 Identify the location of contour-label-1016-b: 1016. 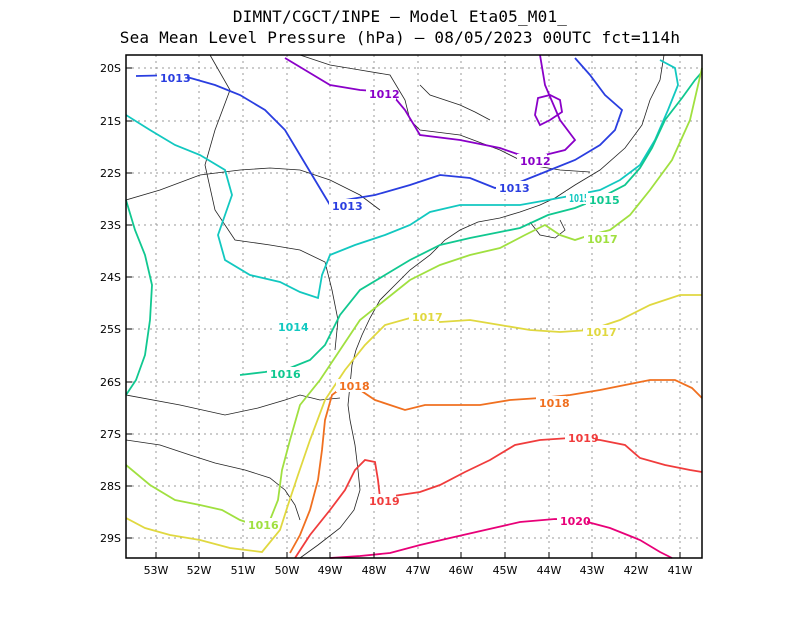
(263, 525).